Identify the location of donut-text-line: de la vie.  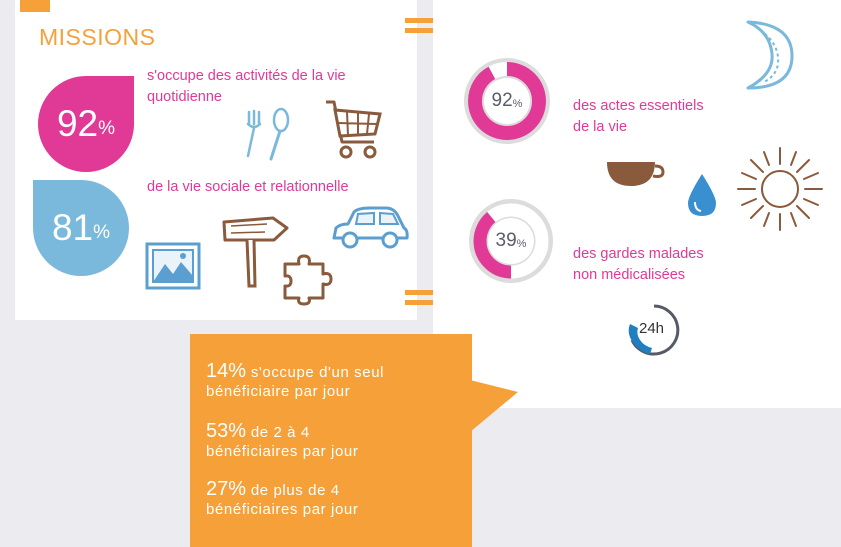
(600, 127).